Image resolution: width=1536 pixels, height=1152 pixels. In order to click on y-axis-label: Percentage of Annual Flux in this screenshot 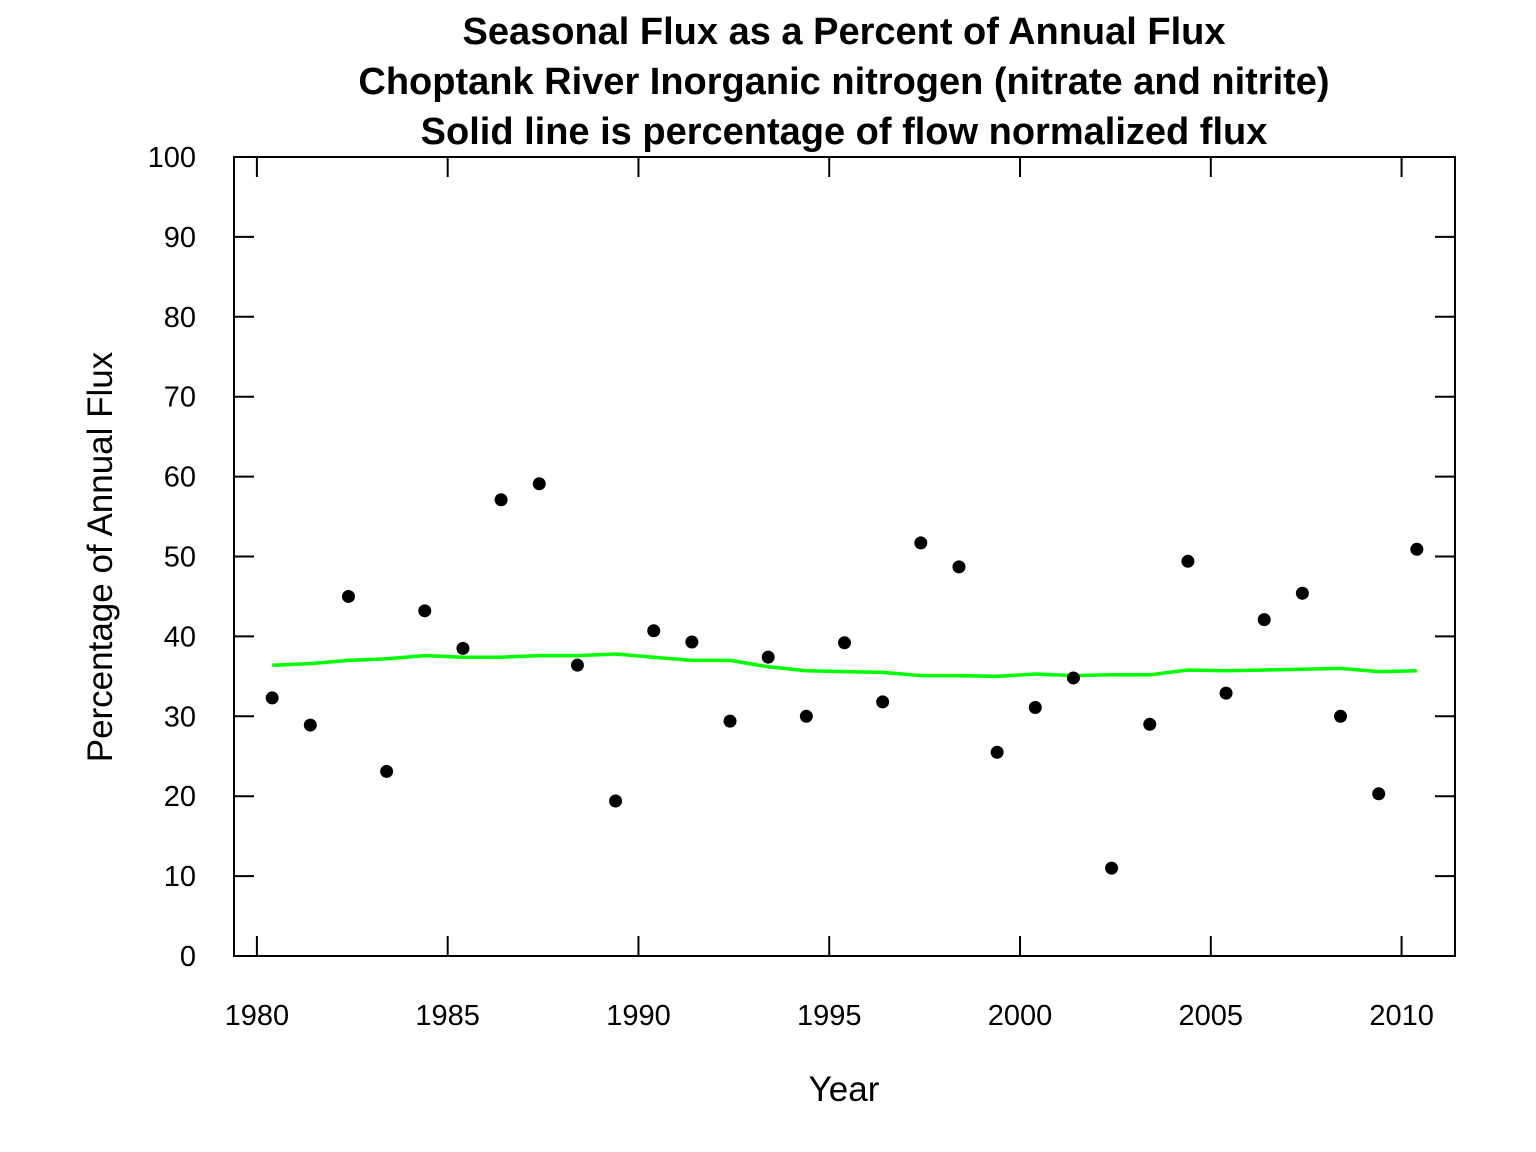, I will do `click(100, 556)`.